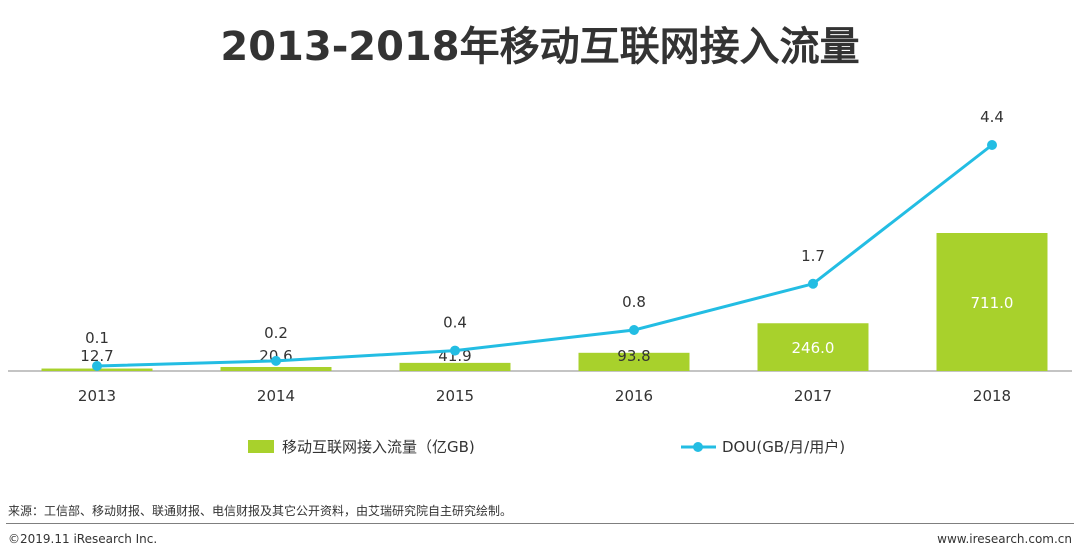 This screenshot has width=1080, height=555. Describe the element at coordinates (546, 447) in the screenshot. I see `legend: 移动互联网接入流量（亿GB) DOU(GB/月/用户)` at that location.